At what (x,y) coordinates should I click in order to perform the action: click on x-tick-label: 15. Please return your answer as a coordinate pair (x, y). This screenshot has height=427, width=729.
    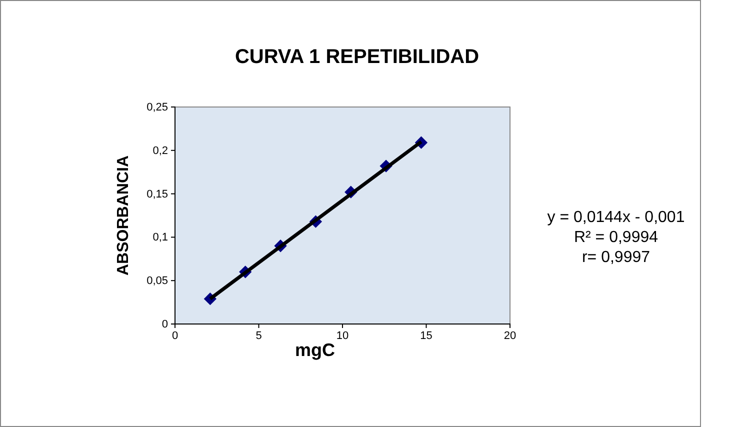
    Looking at the image, I should click on (426, 336).